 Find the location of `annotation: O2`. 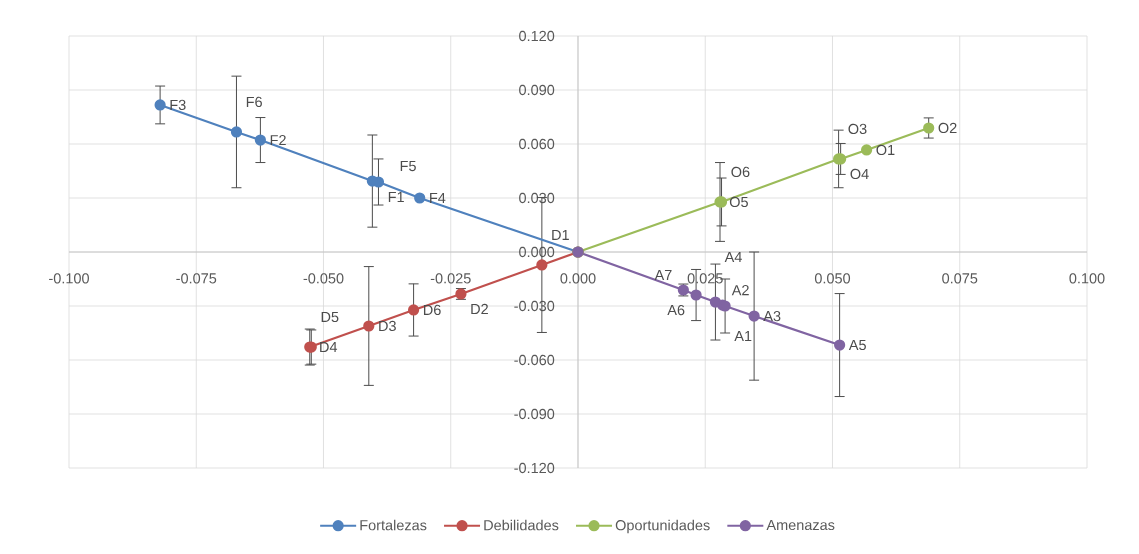

annotation: O2 is located at coordinates (947, 128).